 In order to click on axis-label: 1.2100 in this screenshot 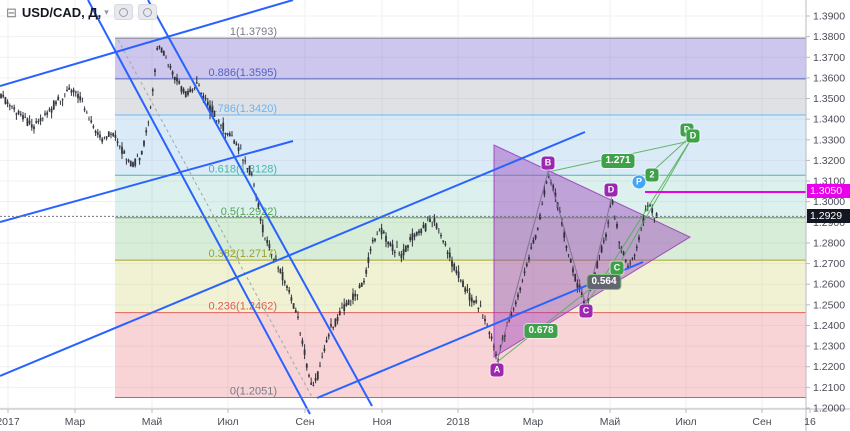, I will do `click(829, 388)`.